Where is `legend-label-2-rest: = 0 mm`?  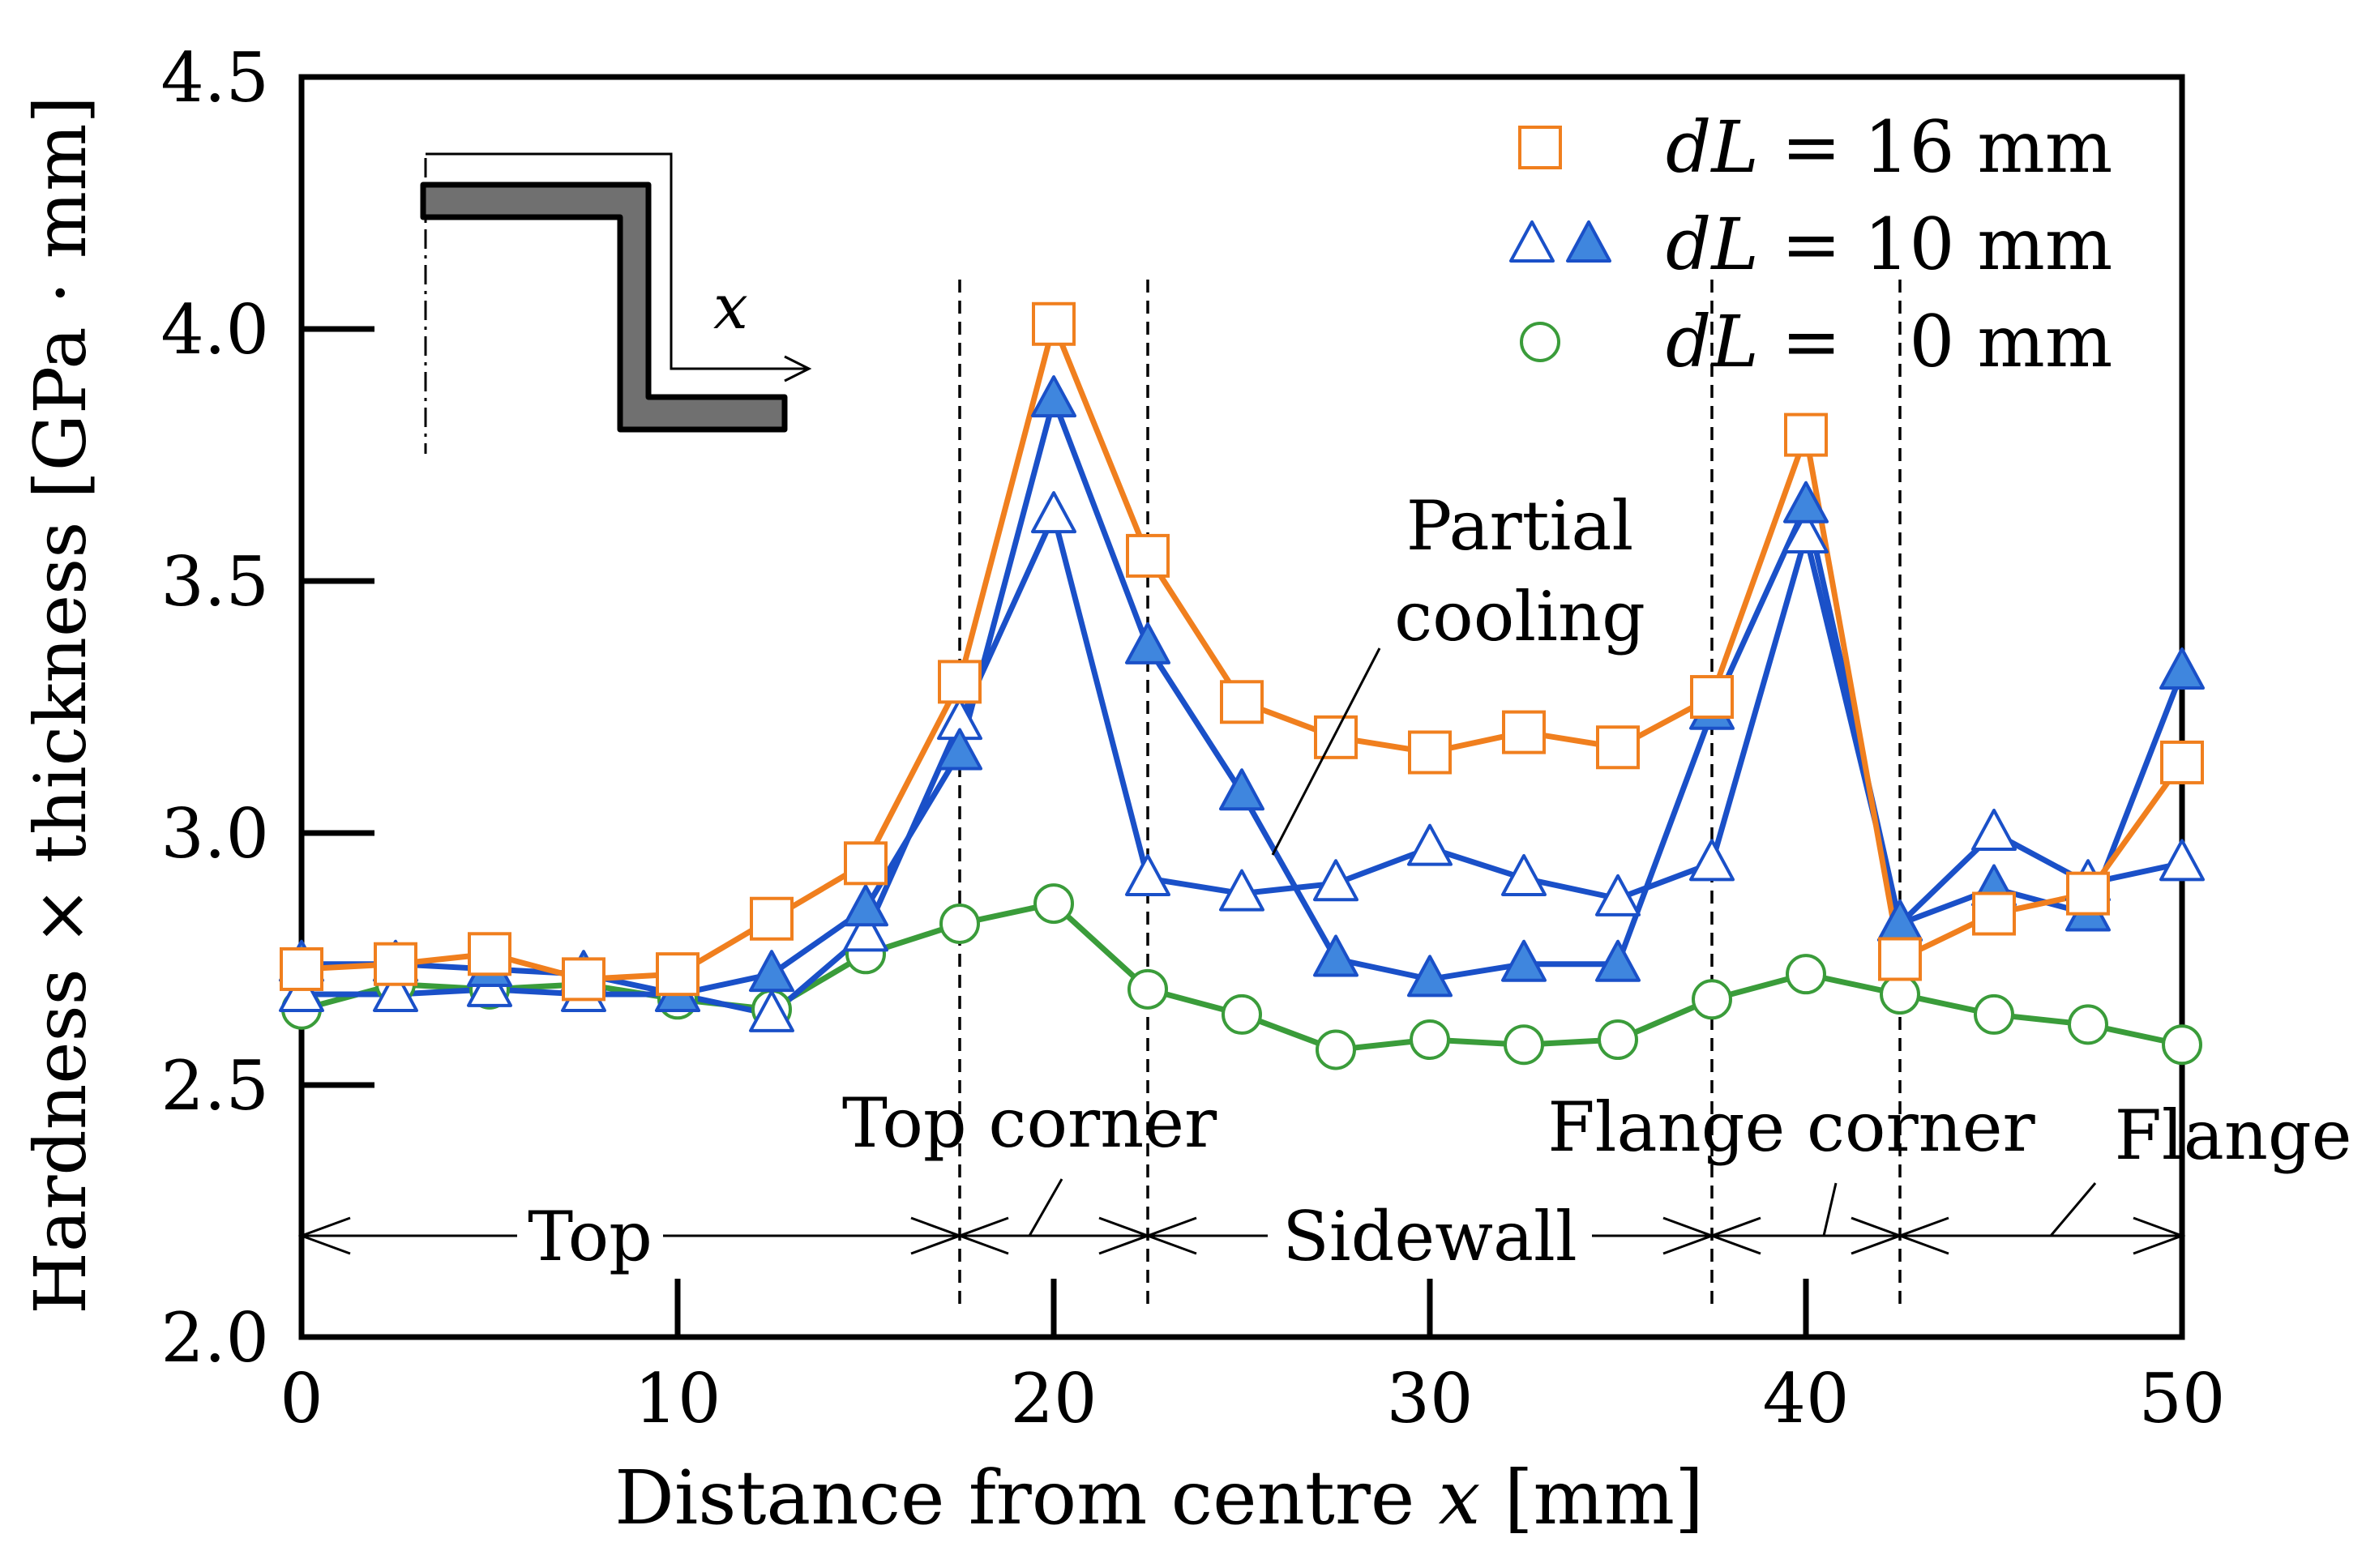 legend-label-2-rest: = 0 mm is located at coordinates (1935, 342).